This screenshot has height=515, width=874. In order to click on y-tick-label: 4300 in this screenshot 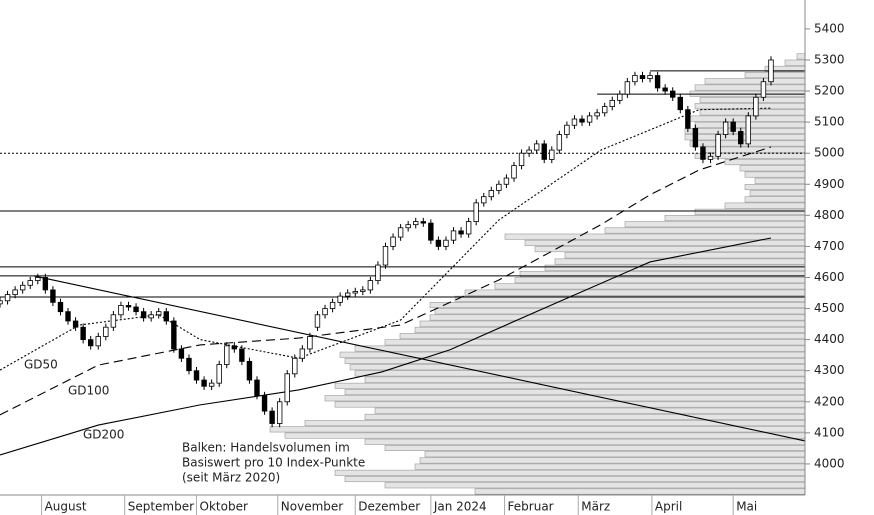, I will do `click(829, 370)`.